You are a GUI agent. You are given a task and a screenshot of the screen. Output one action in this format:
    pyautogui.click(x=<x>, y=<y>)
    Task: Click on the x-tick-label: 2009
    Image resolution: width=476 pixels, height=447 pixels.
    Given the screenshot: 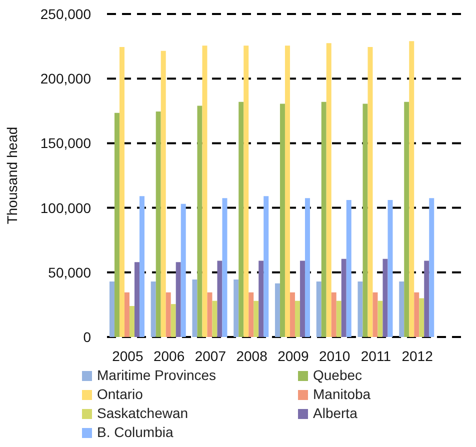 What is the action you would take?
    pyautogui.click(x=293, y=356)
    